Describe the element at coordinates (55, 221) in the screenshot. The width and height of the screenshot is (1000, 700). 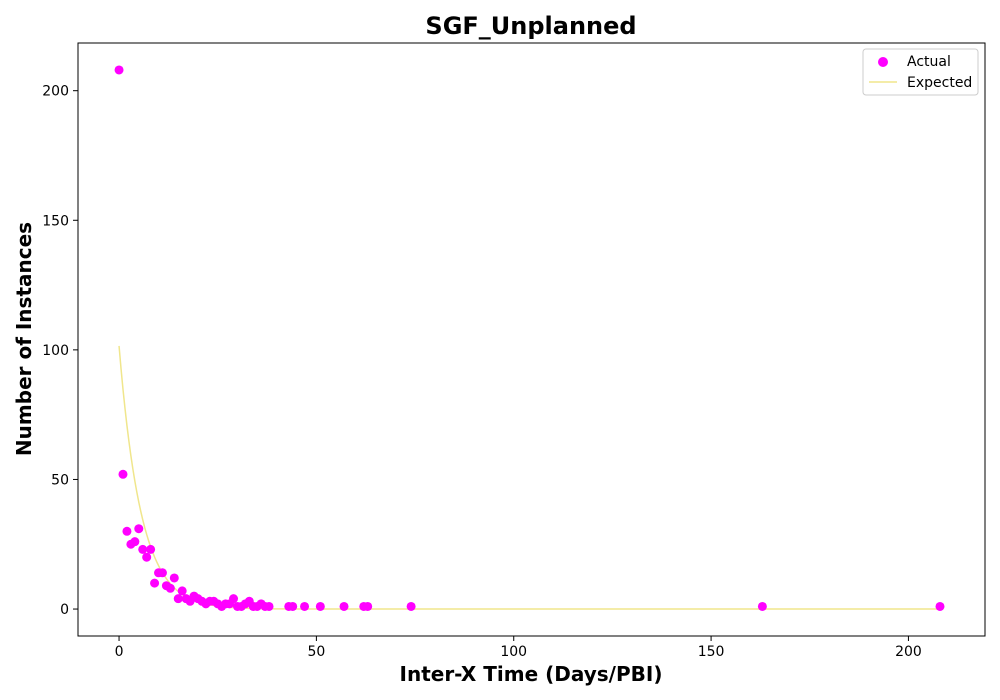
I see `y-tick-label-150: 150` at that location.